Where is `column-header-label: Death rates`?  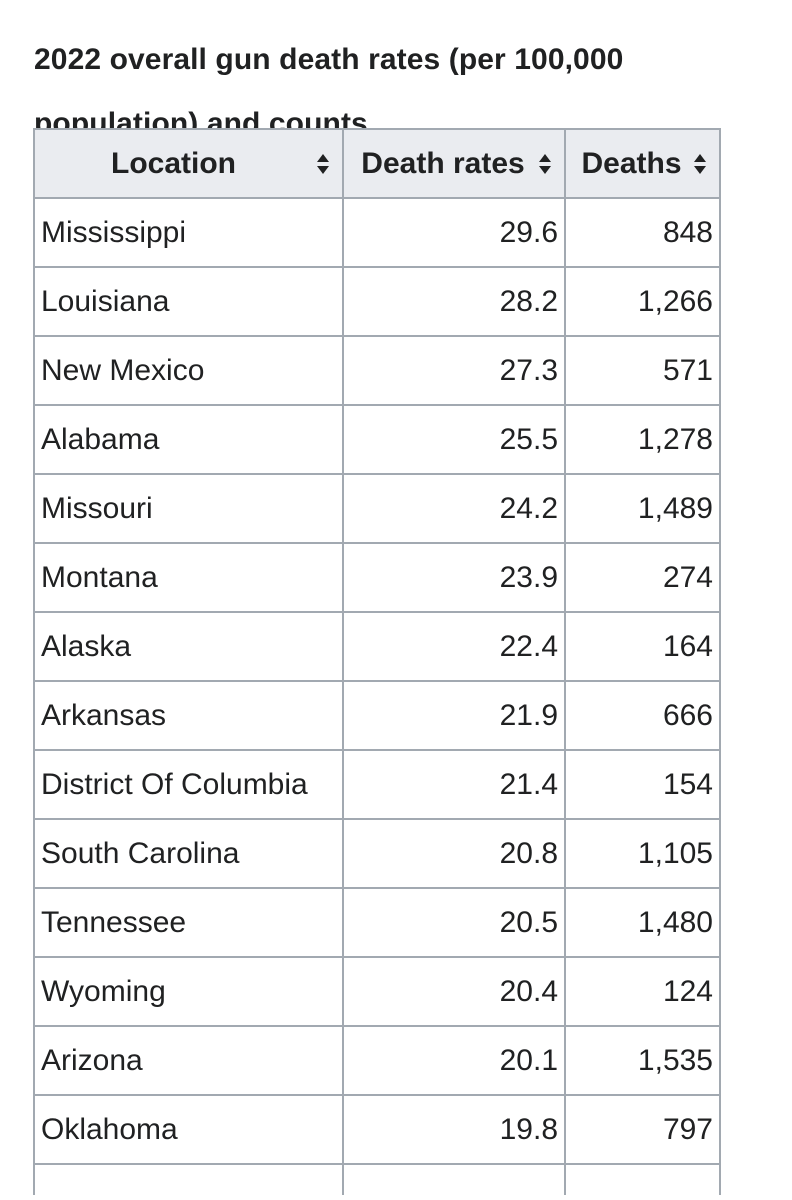 column-header-label: Death rates is located at coordinates (443, 164).